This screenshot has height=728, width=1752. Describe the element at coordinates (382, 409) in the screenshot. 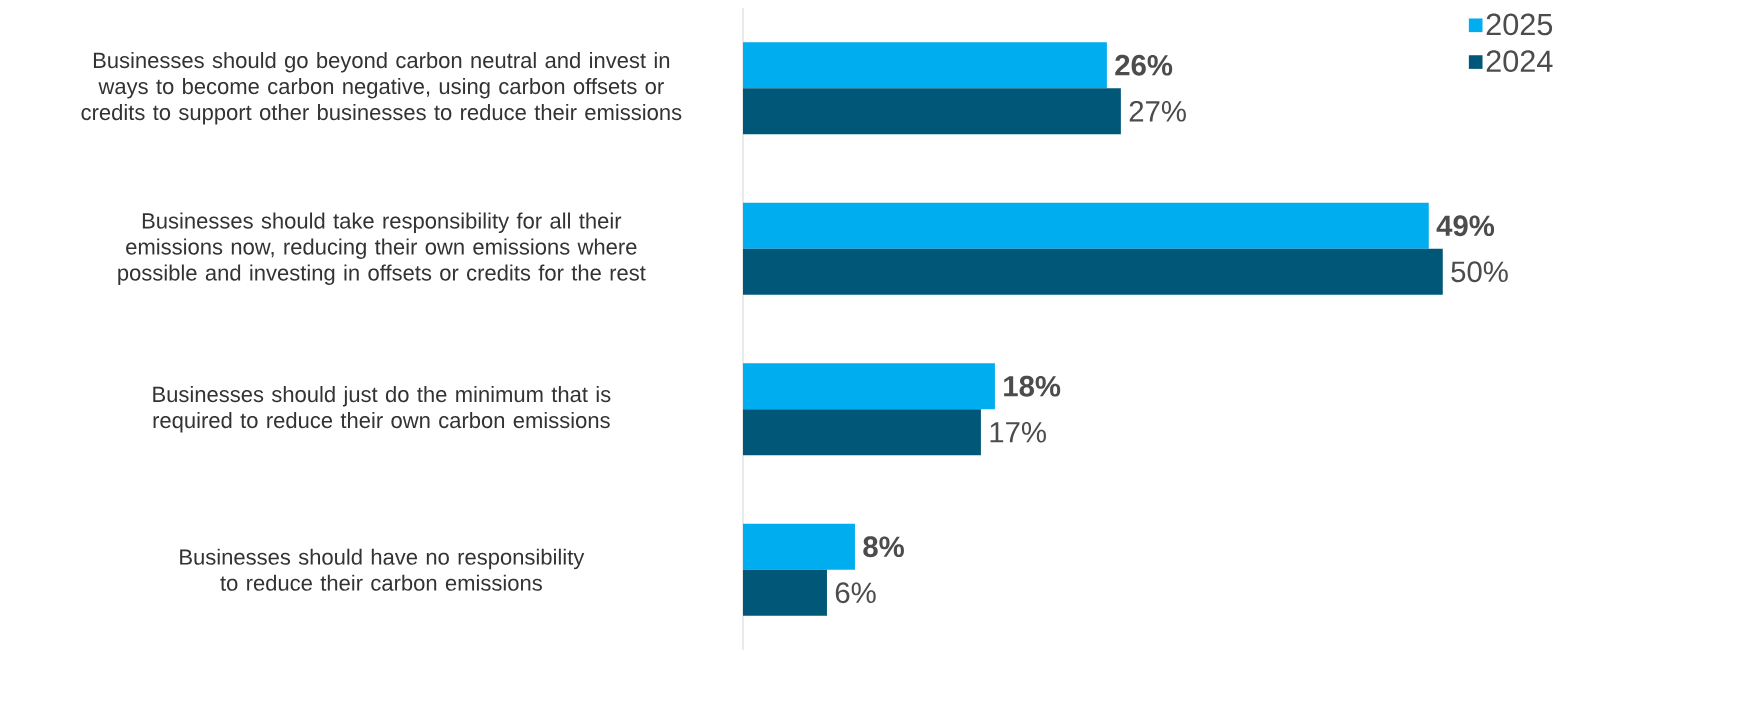

I see `y-tick-label: Businesses should just do the minimum that is required to reduce their own carbon emissions` at that location.